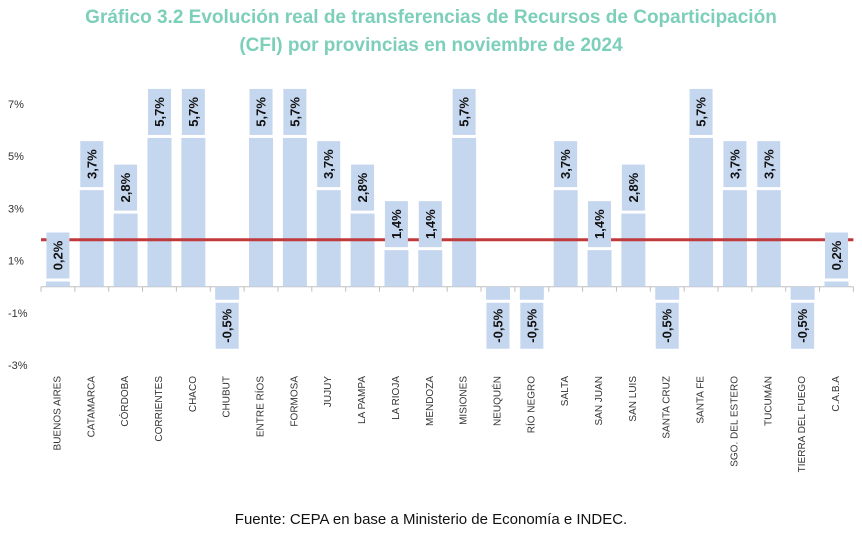  I want to click on x-tick-label: MENDOZA, so click(430, 401).